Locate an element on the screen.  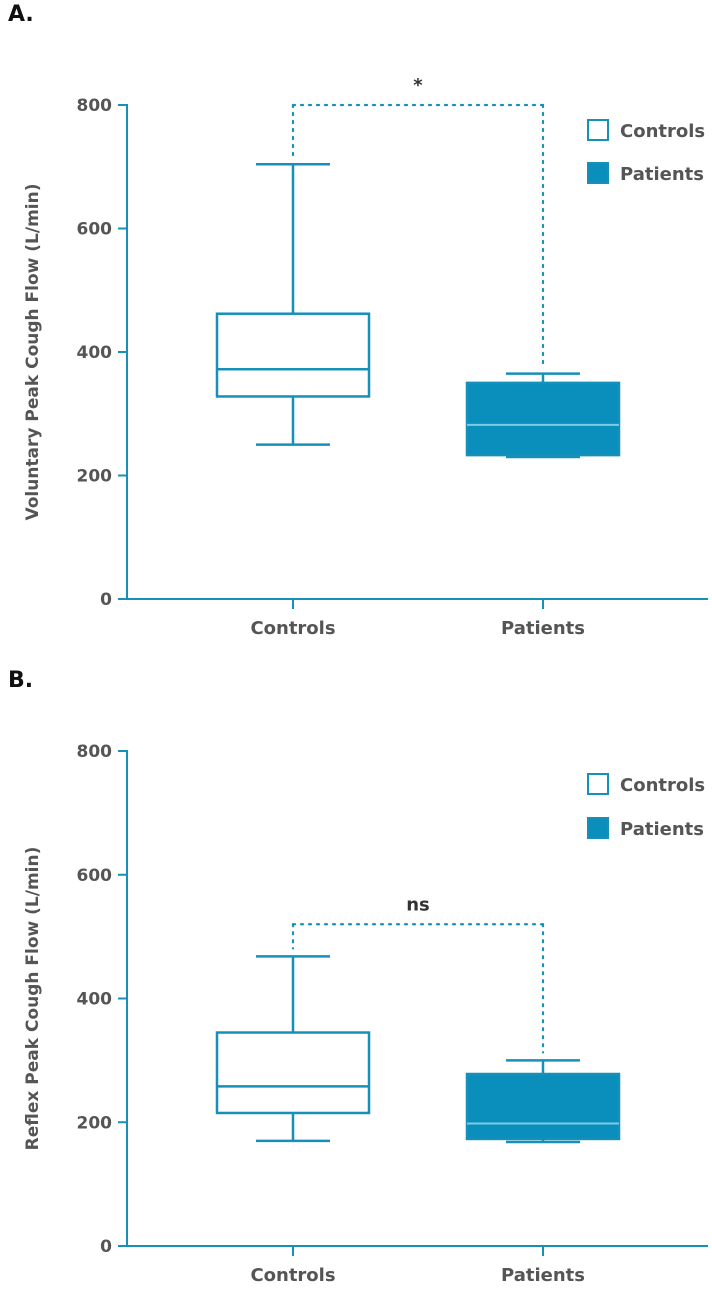
panel-a-label: A. is located at coordinates (21, 14).